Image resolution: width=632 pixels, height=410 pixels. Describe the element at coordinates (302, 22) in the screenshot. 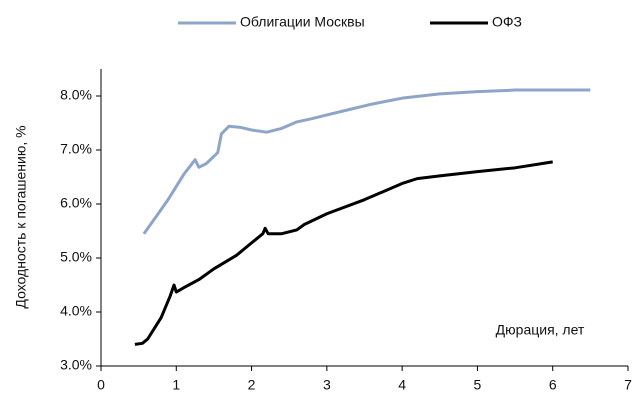

I see `legend-label: Облигации Москвы` at that location.